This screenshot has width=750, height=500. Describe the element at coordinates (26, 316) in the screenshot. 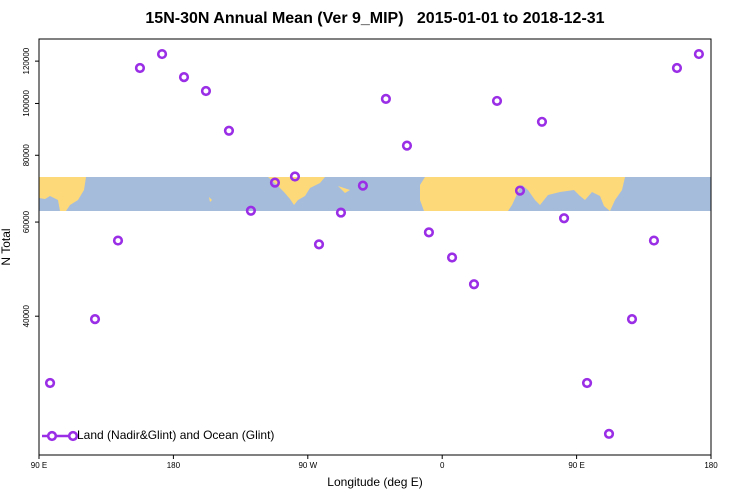

I see `y-tick-label: 40000` at that location.